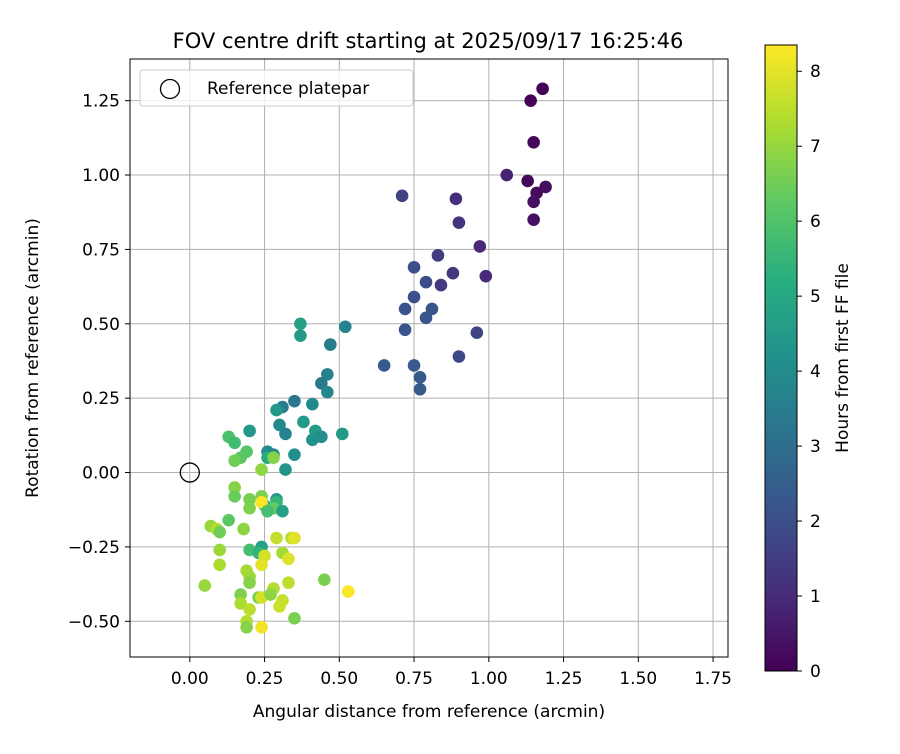 Image resolution: width=900 pixels, height=754 pixels. What do you see at coordinates (101, 399) in the screenshot?
I see `y-tick-label: 0.25` at bounding box center [101, 399].